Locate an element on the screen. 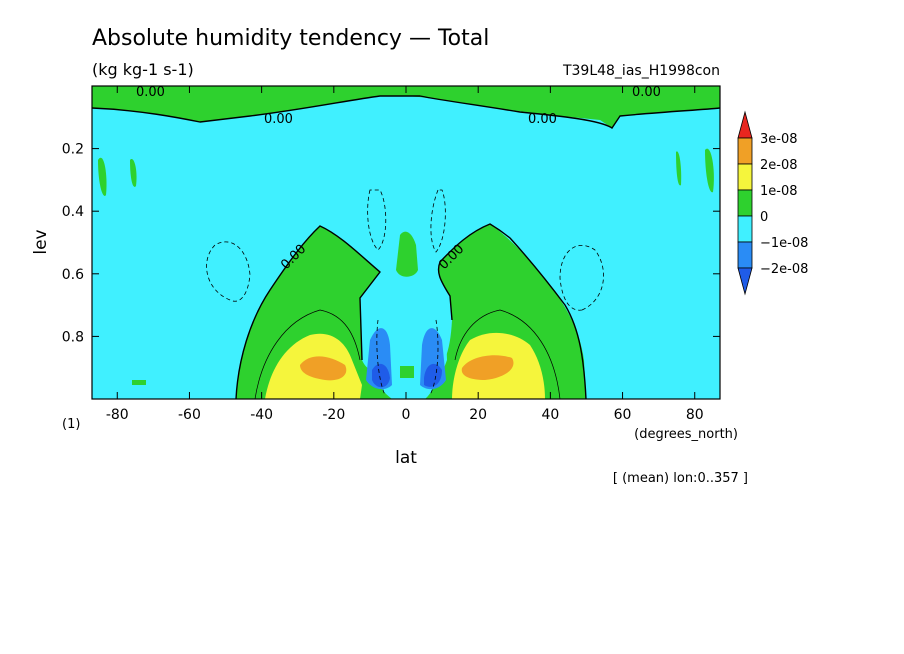  y-tick-label: 0.2 is located at coordinates (73, 150).